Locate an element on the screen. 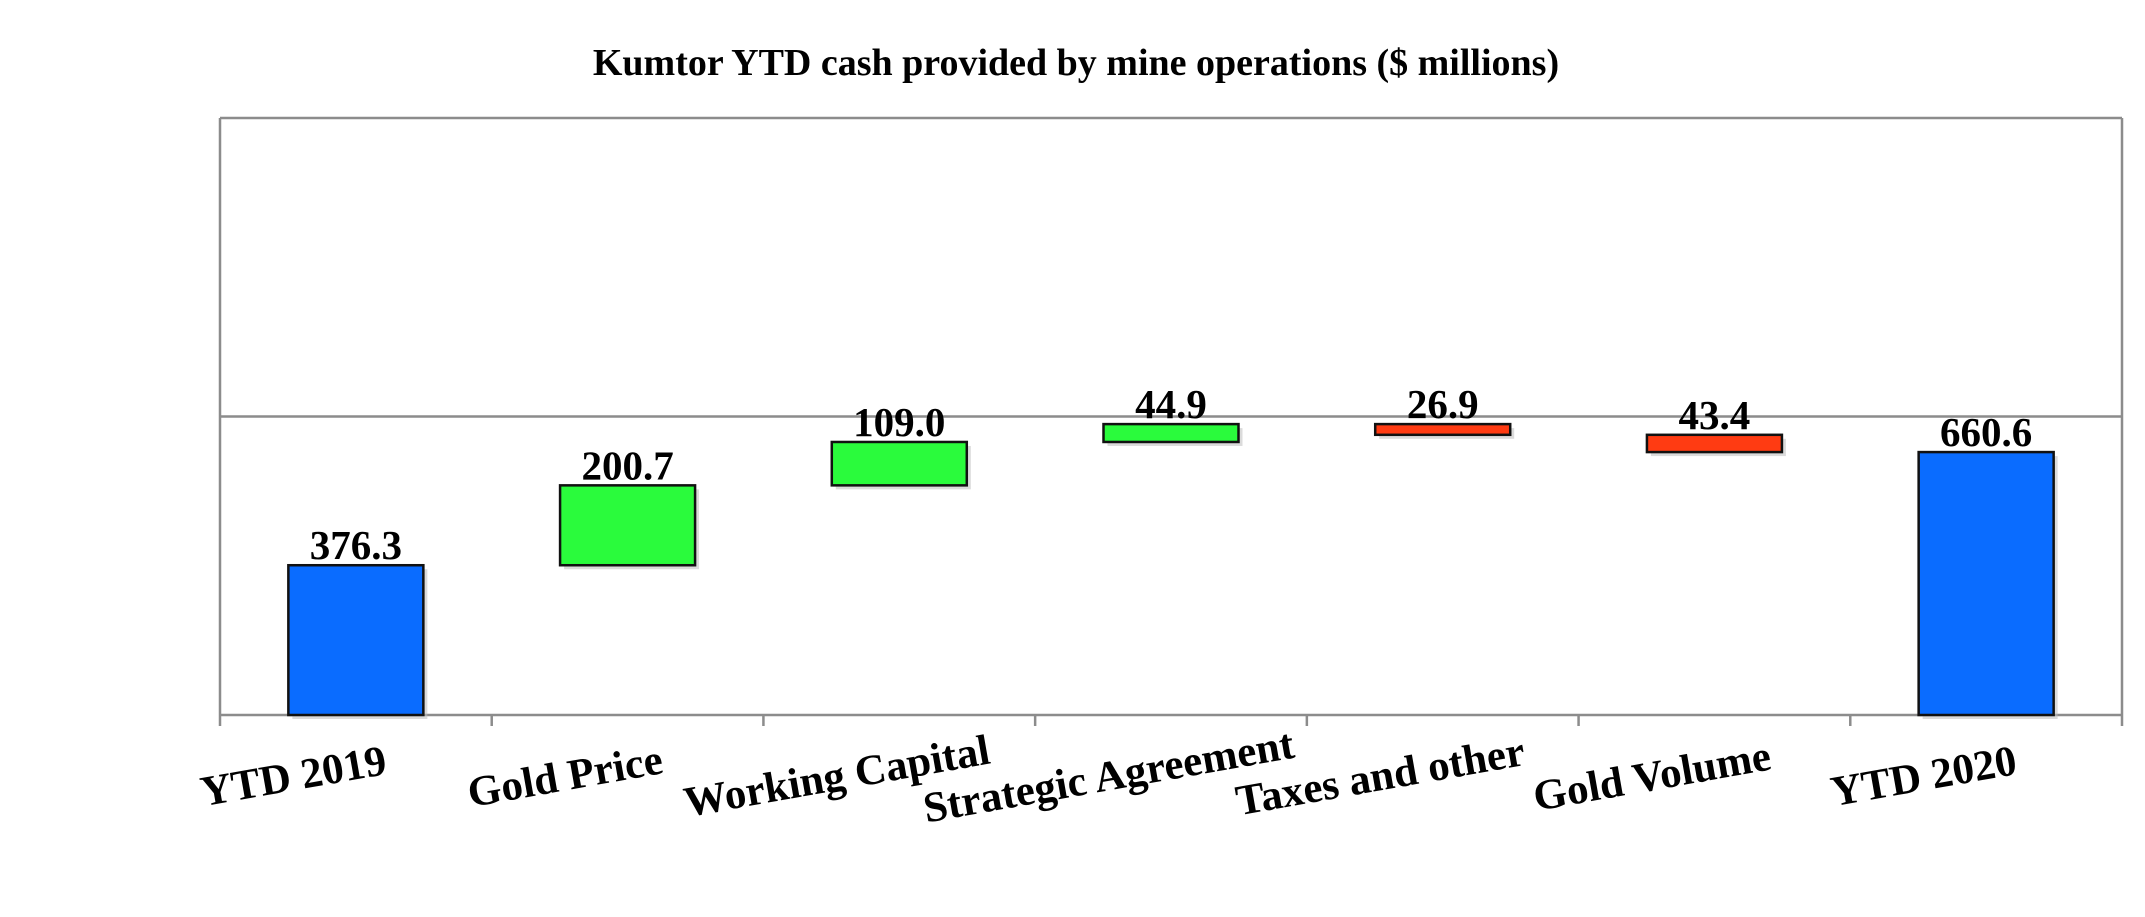 The width and height of the screenshot is (2145, 917). x-tick-label-6: YTD 2020 is located at coordinates (1923, 776).